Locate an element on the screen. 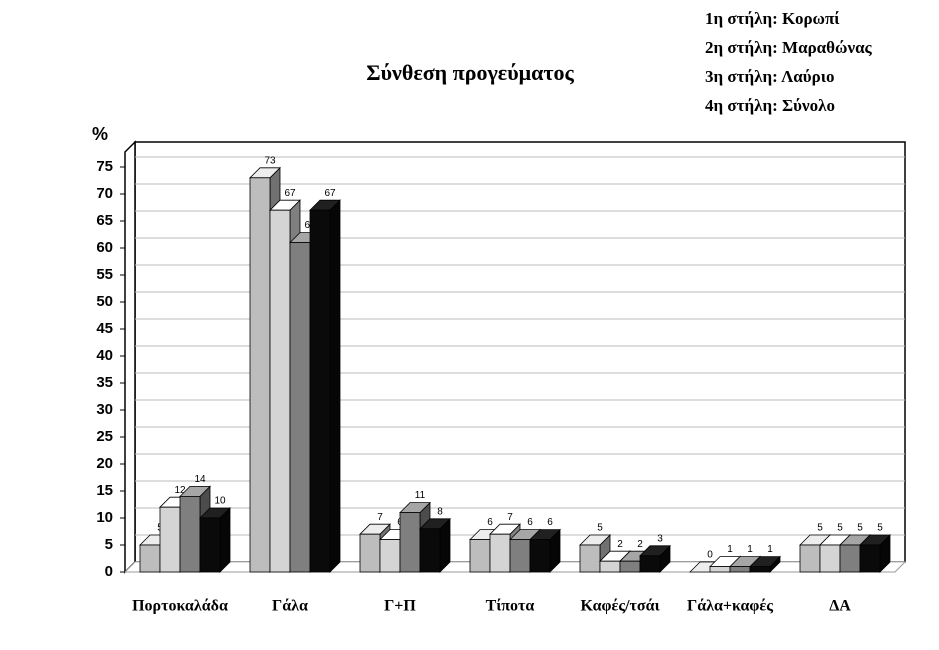 The image size is (939, 650). x-tick-label: Τίποτα is located at coordinates (510, 606).